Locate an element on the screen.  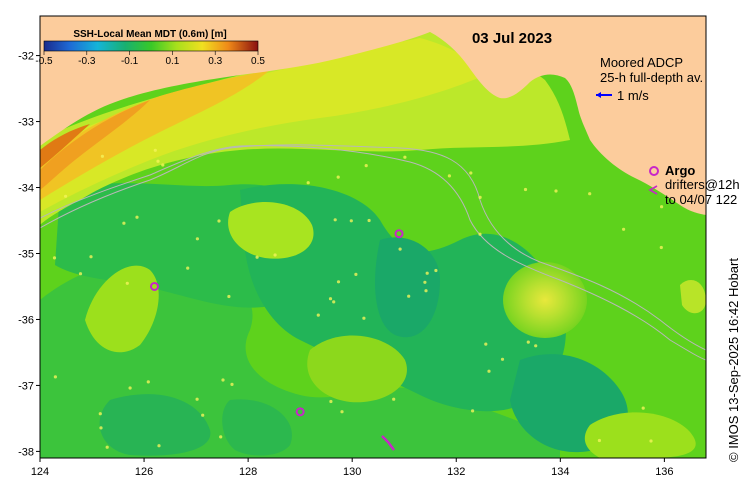
colorbar-title: SSH-Local Mean MDT (0.6m) [m] is located at coordinates (149, 34).